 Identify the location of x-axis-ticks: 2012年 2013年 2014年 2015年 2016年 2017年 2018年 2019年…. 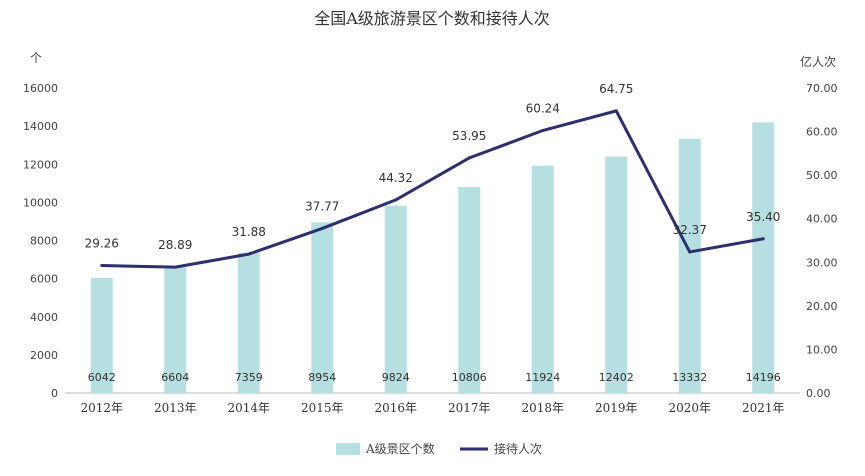
(432, 408).